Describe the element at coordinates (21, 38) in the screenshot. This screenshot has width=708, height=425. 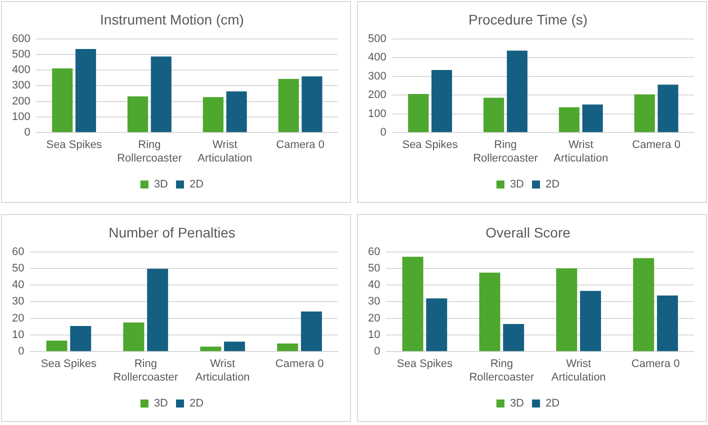
I see `y-tick-label: 600` at that location.